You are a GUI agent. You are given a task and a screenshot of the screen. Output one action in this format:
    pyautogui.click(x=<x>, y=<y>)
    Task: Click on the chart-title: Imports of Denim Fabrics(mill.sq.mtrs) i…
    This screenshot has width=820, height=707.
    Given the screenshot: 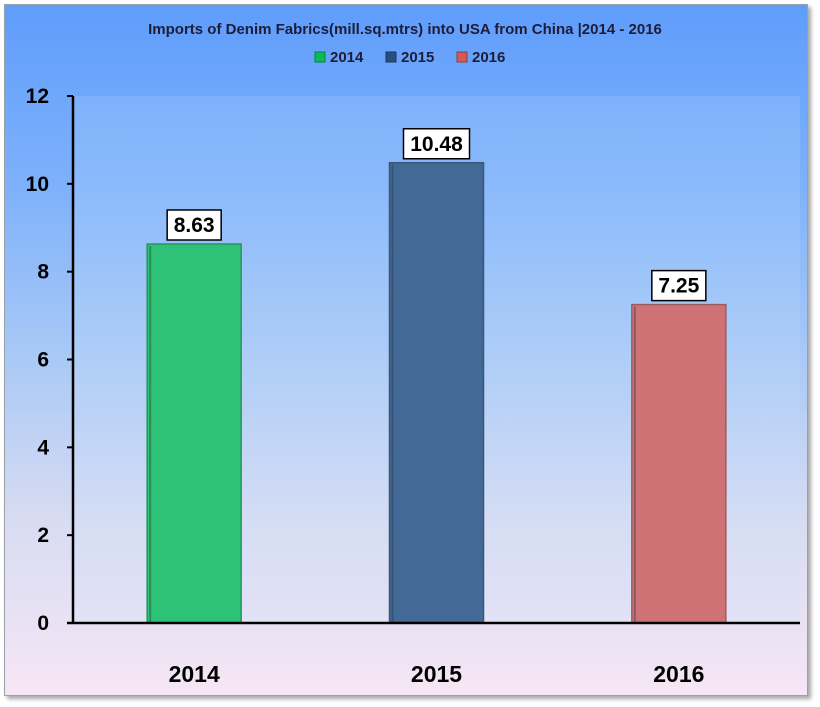 What is the action you would take?
    pyautogui.click(x=405, y=29)
    